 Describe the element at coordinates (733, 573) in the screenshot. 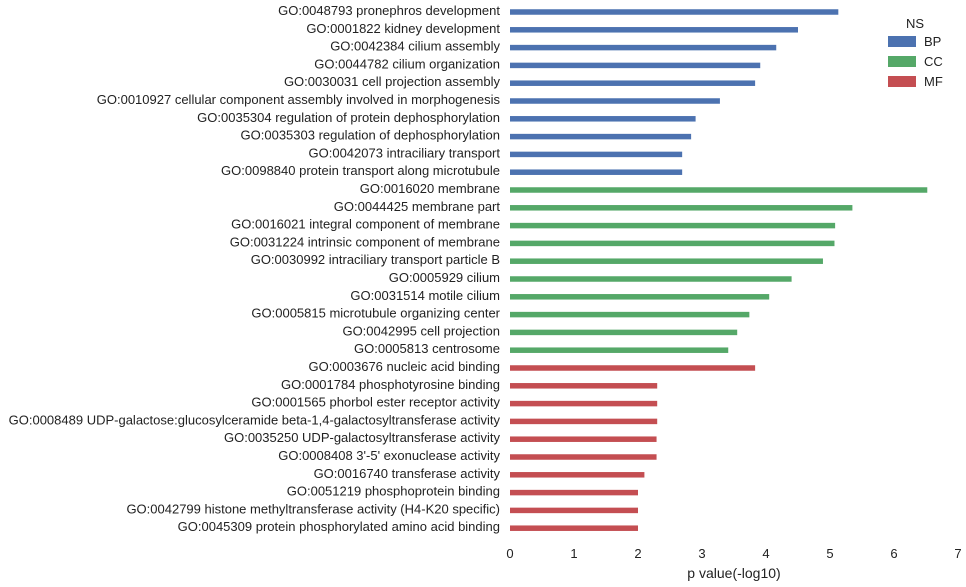

I see `x-axis-title: p value(-log10)` at that location.